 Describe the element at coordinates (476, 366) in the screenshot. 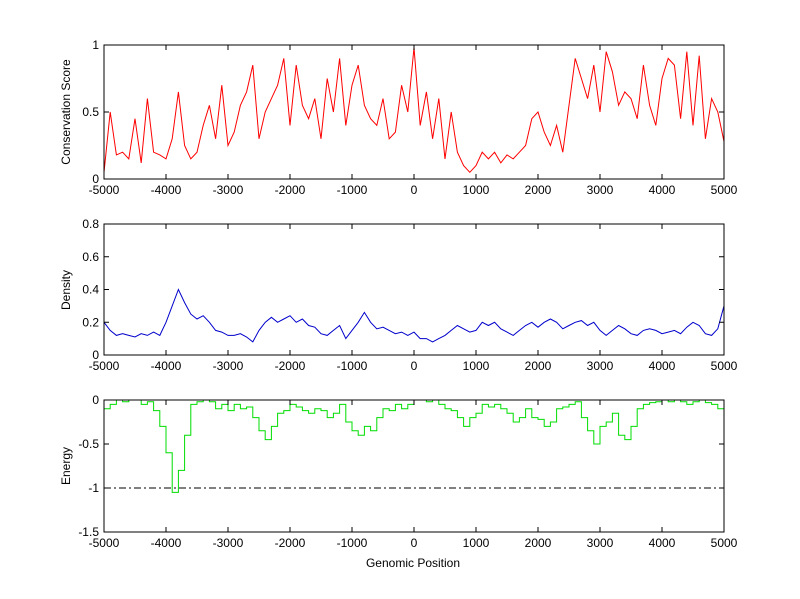

I see `density-xtick-label: 1000` at that location.